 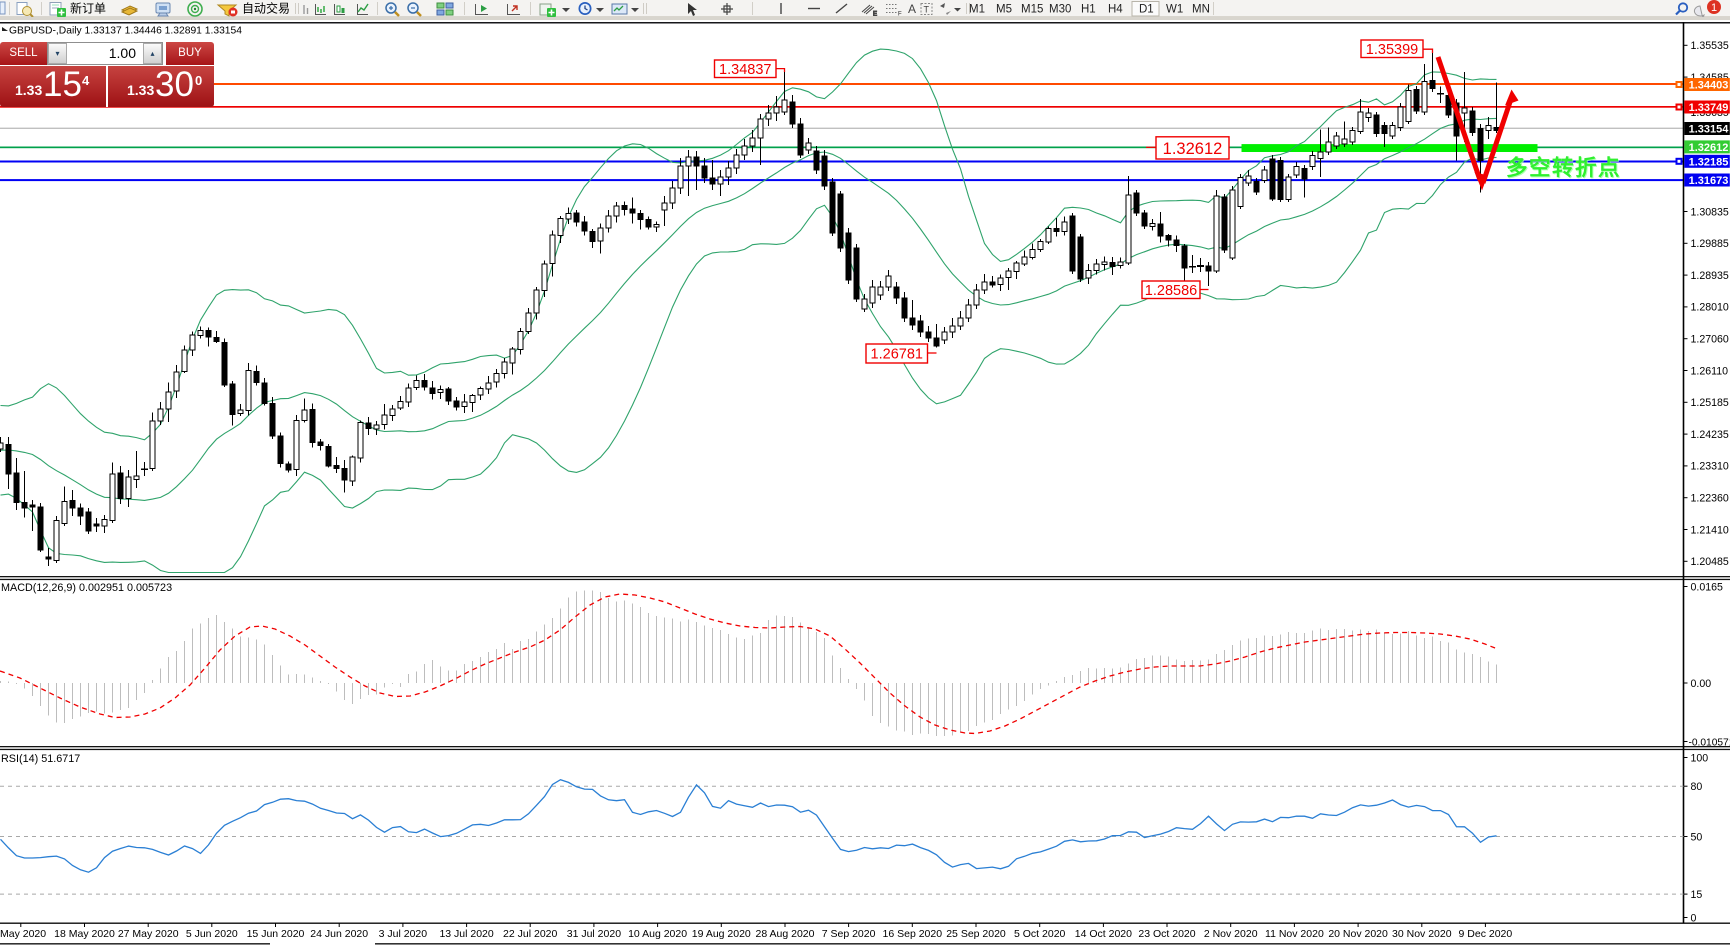 I want to click on svg-text: 15 Jun 2020, so click(x=276, y=934).